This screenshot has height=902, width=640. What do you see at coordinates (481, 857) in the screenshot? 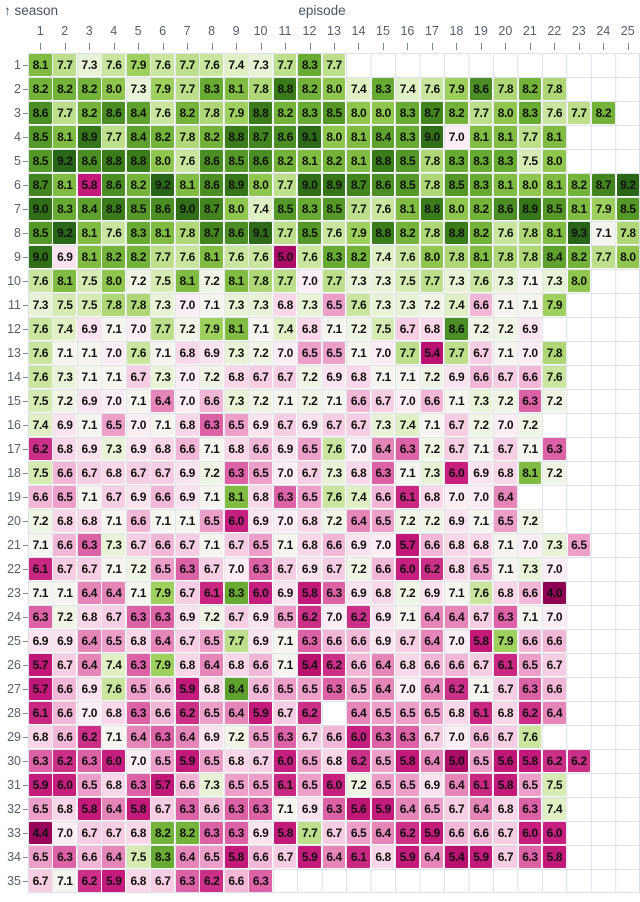
I see `heatmap-cell: 5.9` at bounding box center [481, 857].